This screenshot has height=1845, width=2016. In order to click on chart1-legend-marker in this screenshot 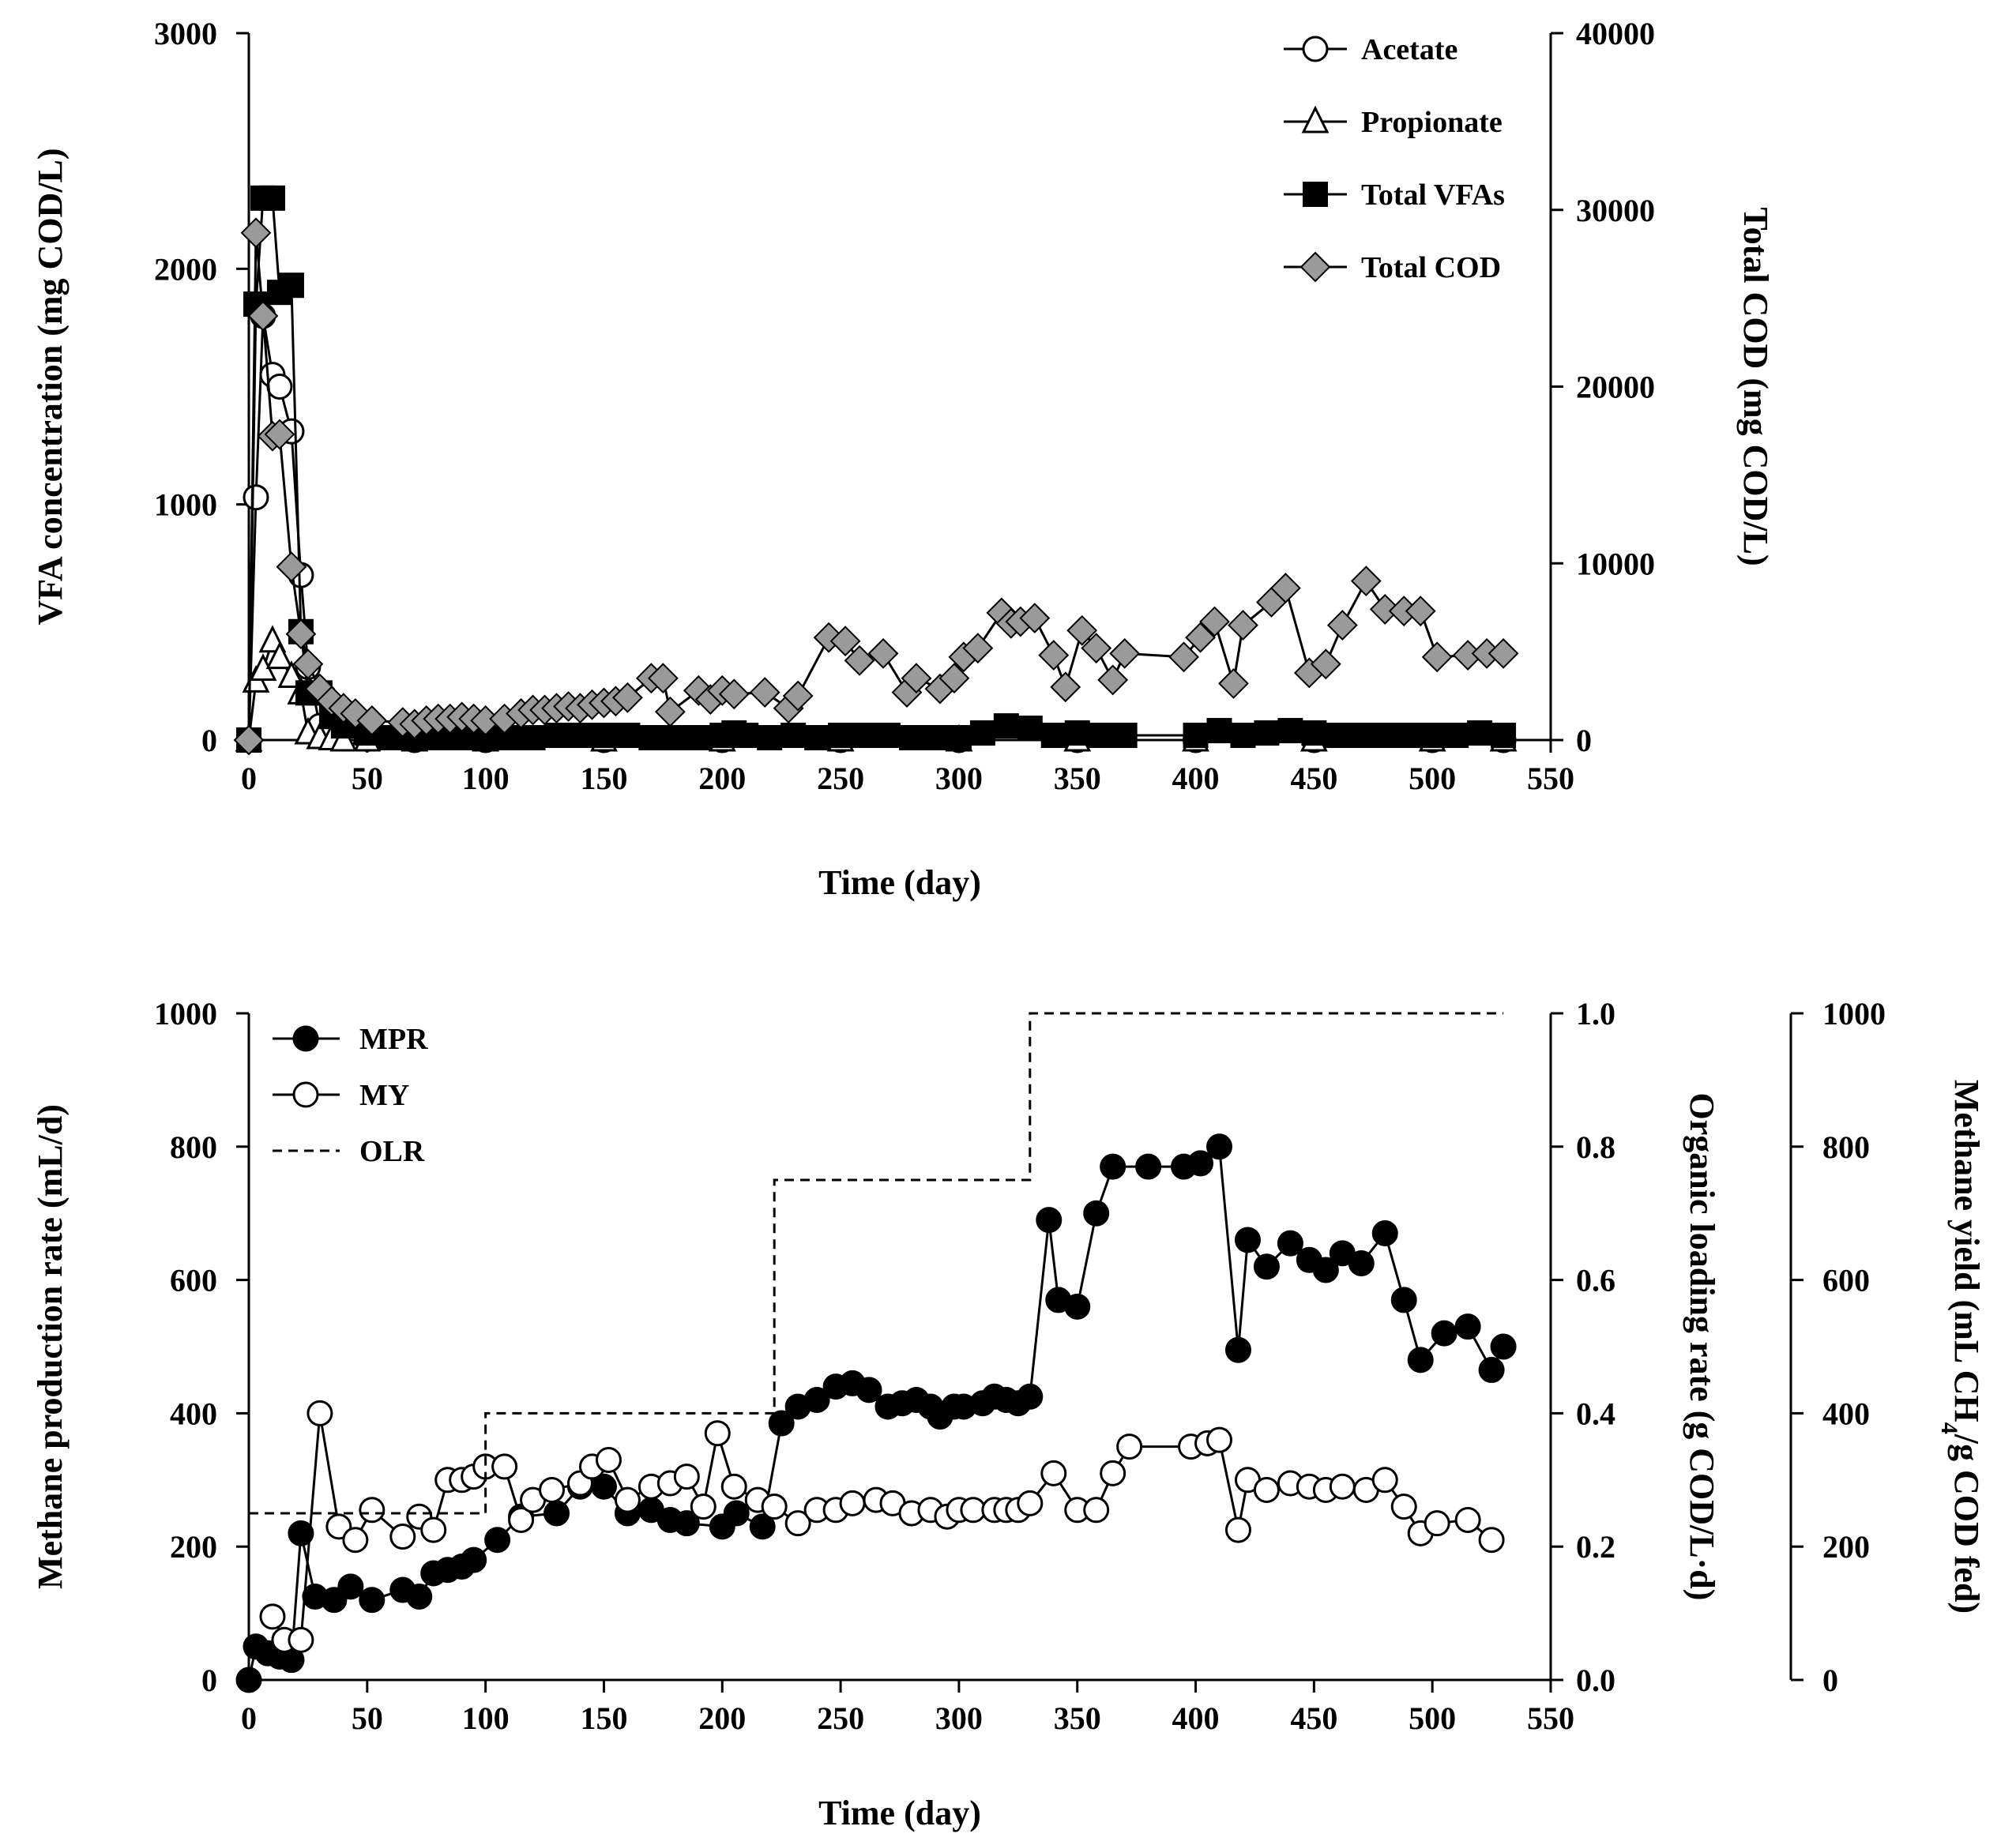, I will do `click(1315, 49)`.